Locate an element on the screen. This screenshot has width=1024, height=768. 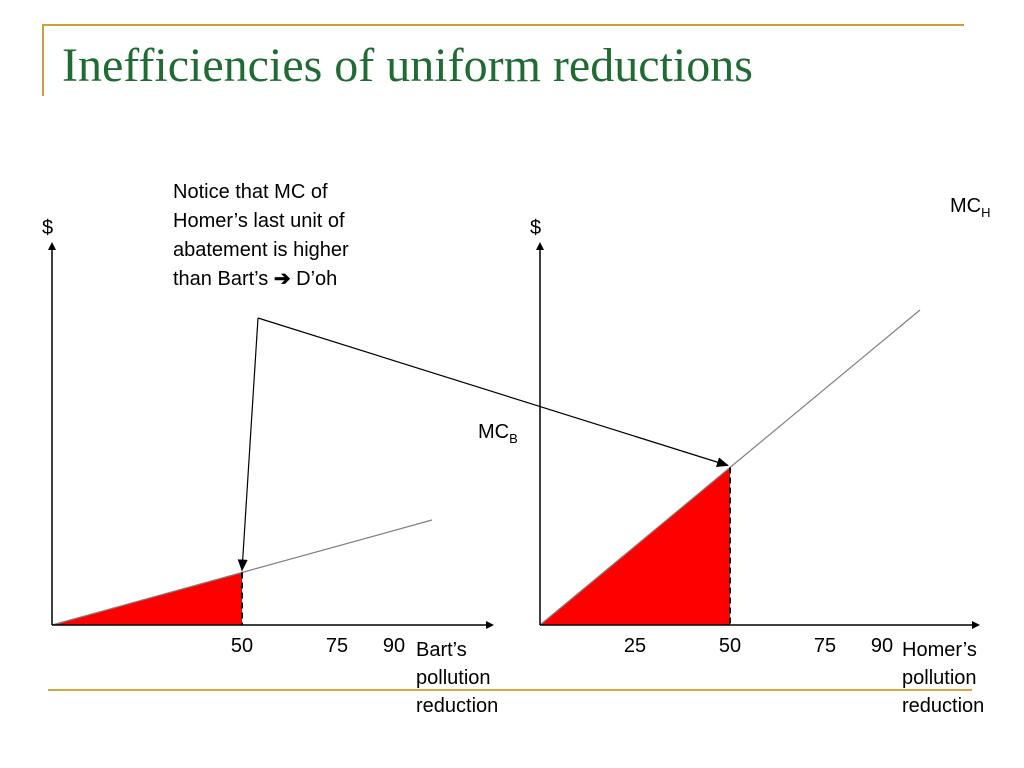
annotation-line-1: Notice that MC of is located at coordinates (250, 192).